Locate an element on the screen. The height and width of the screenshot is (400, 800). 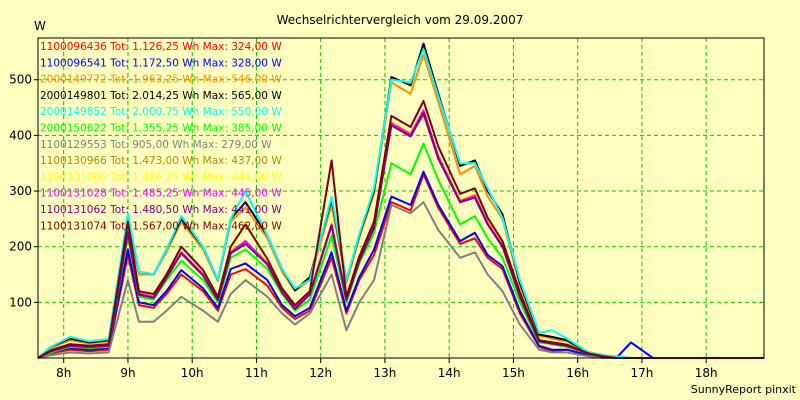
x-tick-label-8h: 8h is located at coordinates (63, 373).